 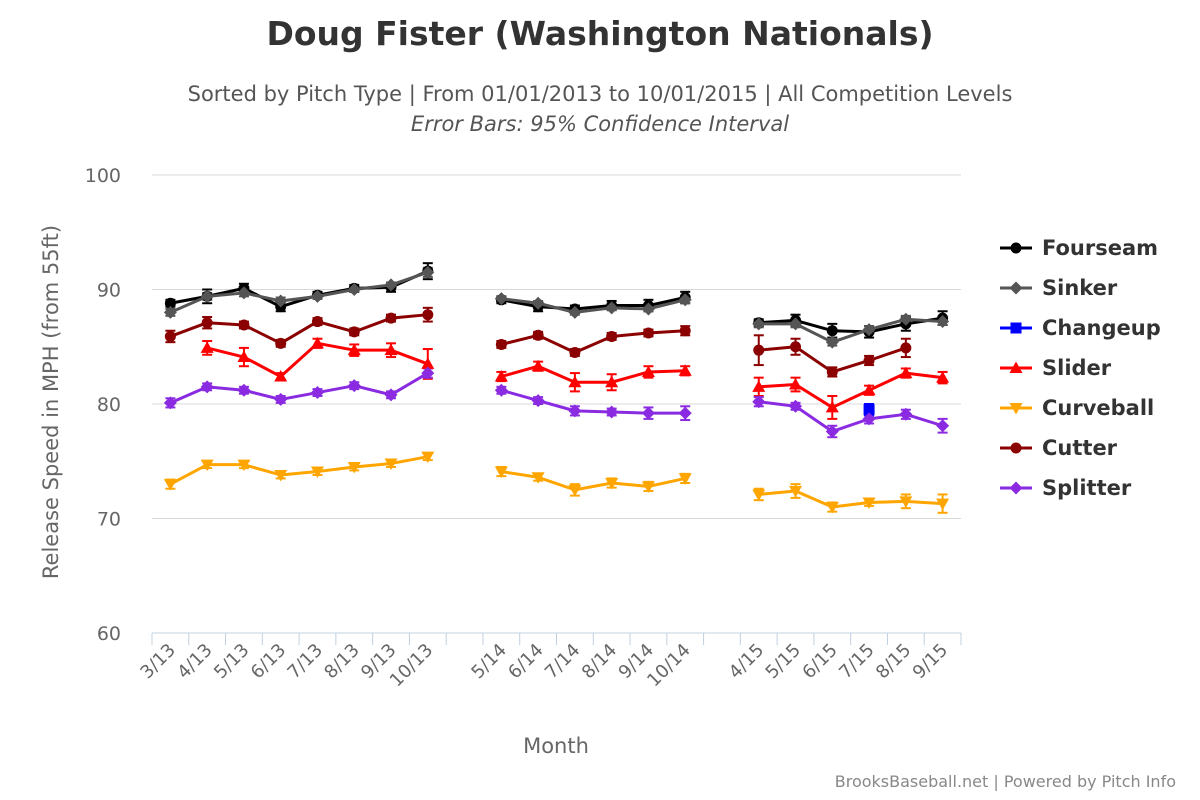 I want to click on legend-marker-splitter, so click(x=1016, y=488).